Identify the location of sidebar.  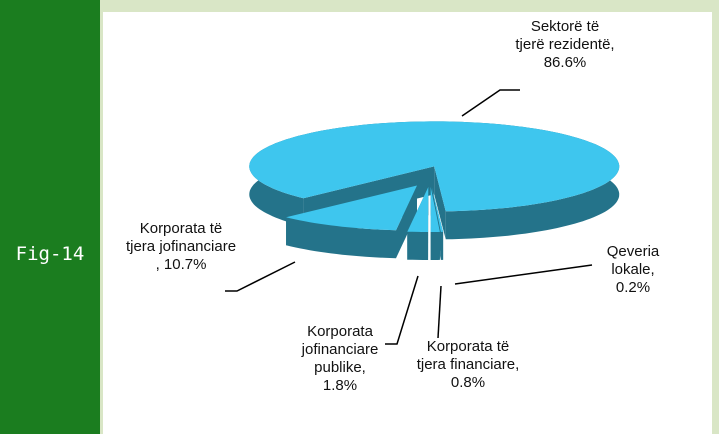
(50, 217).